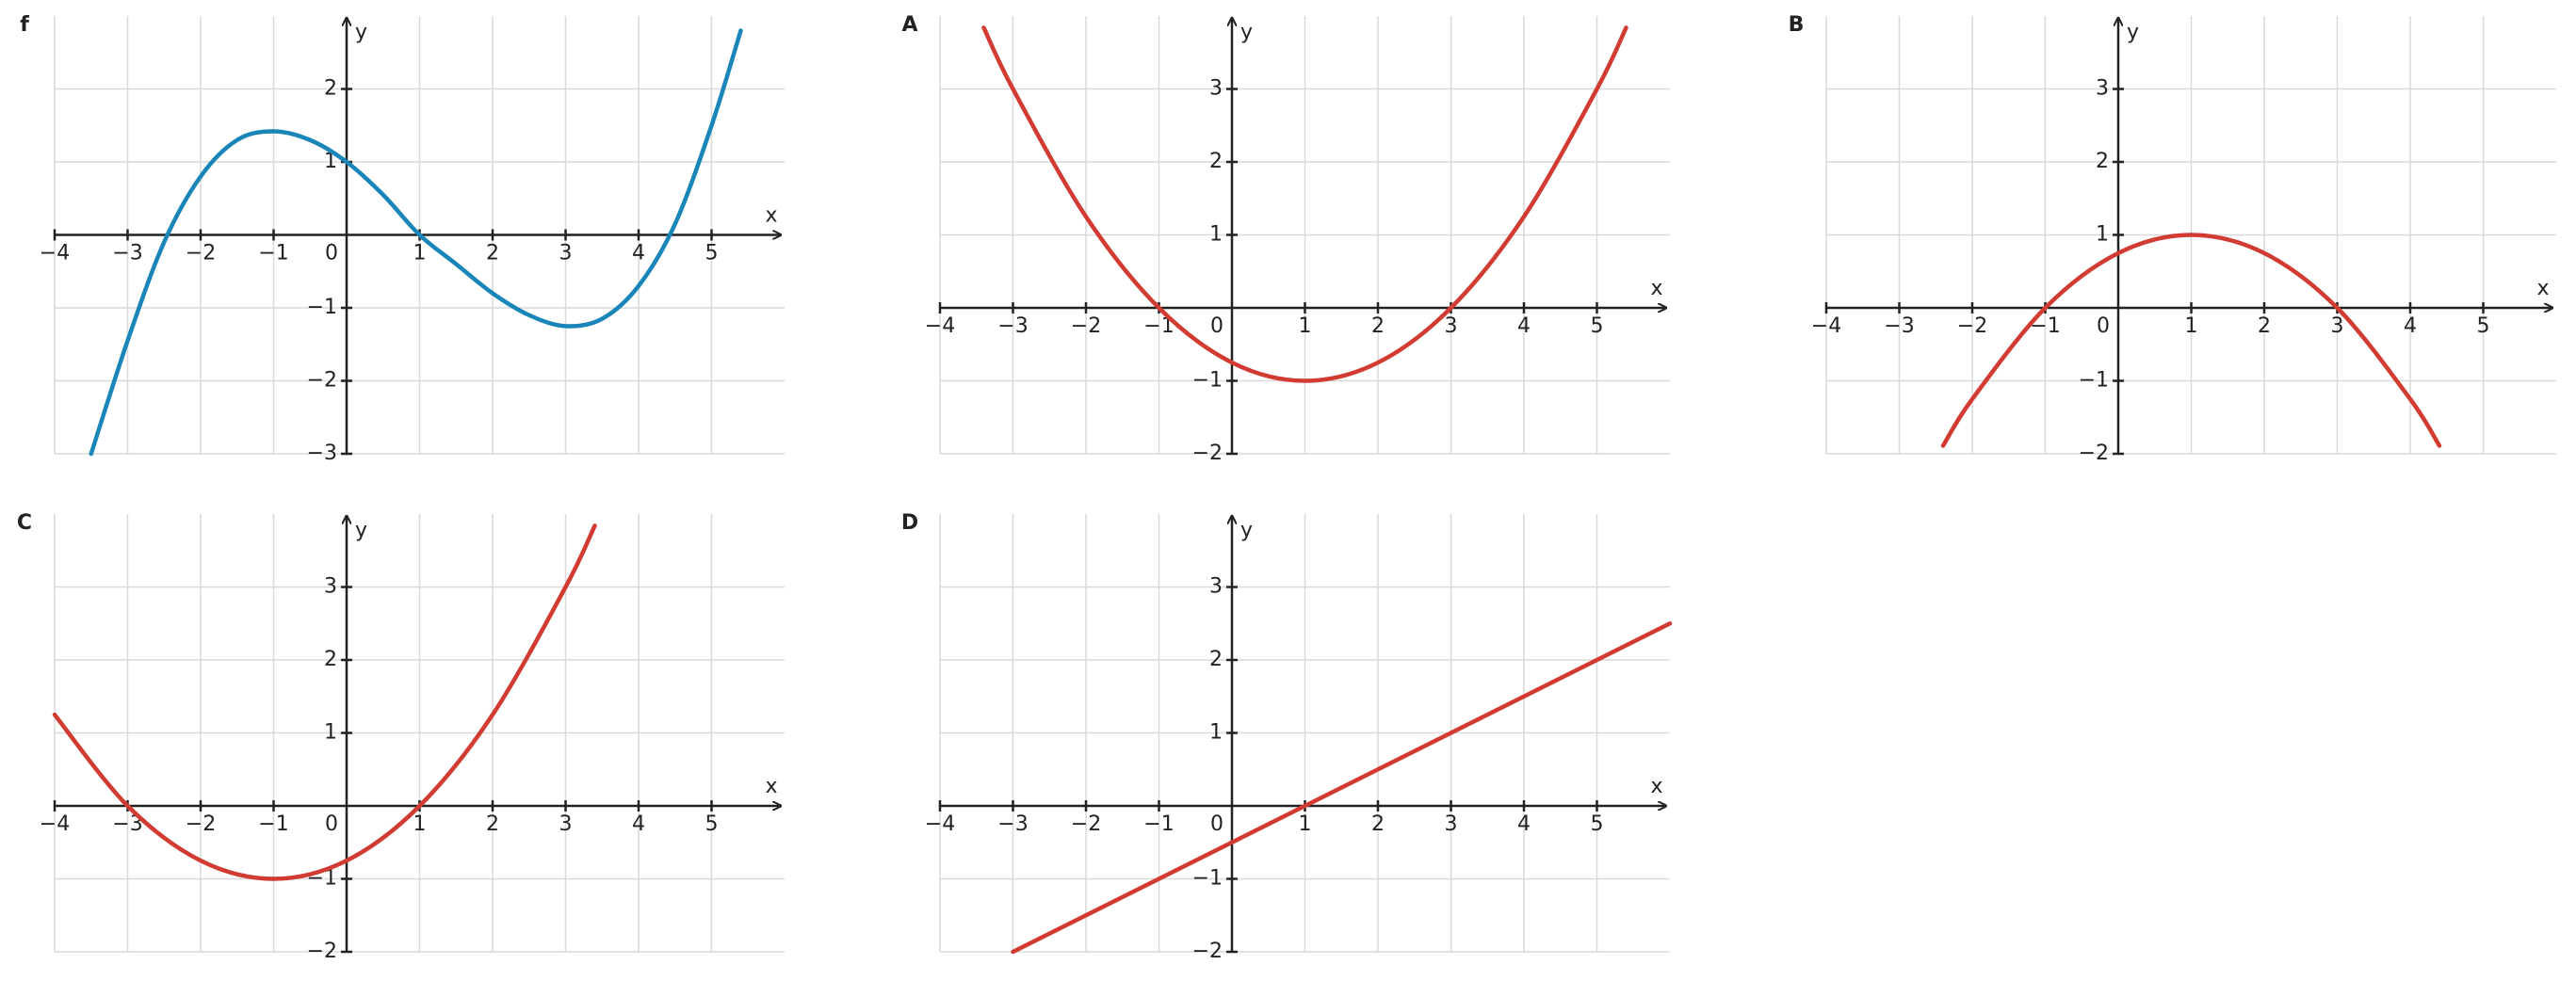 Image resolution: width=2576 pixels, height=981 pixels. I want to click on panel: x y D −4 −3 −2 −1 0 1 2 3 4 5 −2 −1 1 2 3, so click(1287, 737).